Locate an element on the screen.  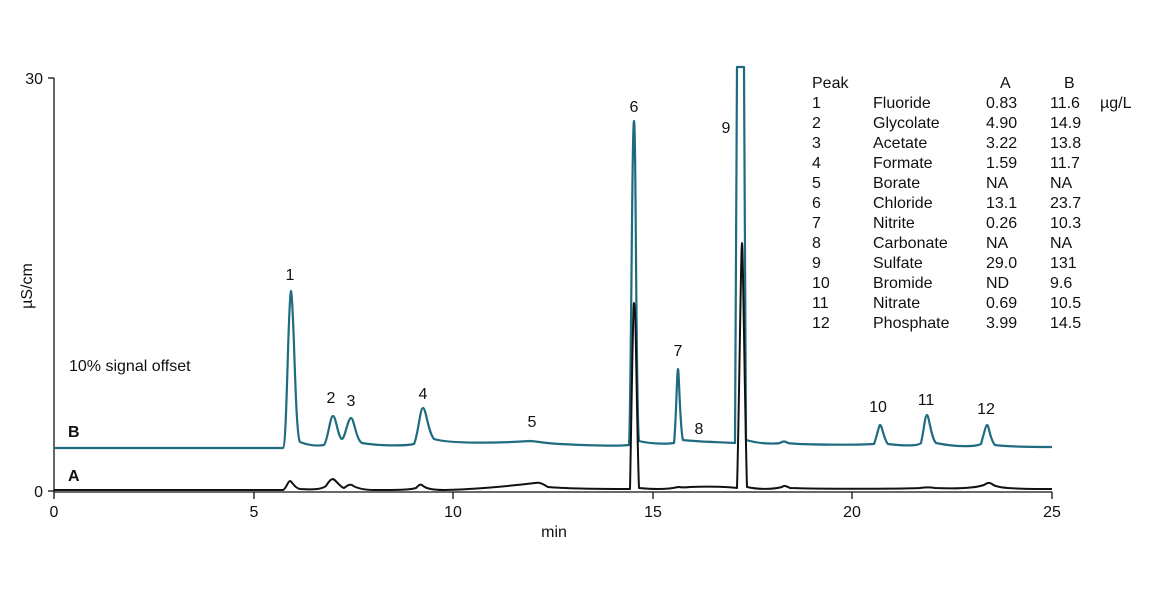
legend-value-a: 1.59 is located at coordinates (1002, 163).